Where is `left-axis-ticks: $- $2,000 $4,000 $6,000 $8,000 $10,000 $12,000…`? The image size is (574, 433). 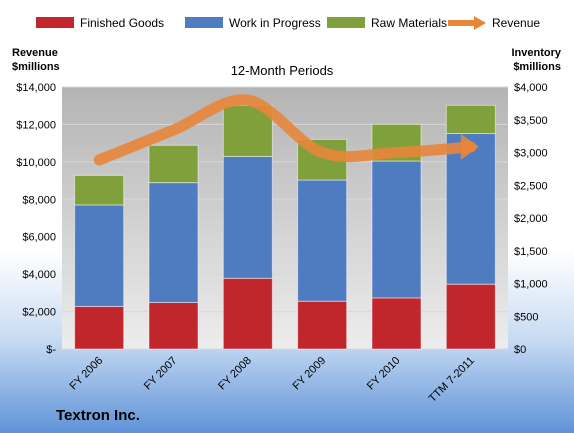 left-axis-ticks: $- $2,000 $4,000 $6,000 $8,000 $10,000 $12,000… is located at coordinates (36, 219).